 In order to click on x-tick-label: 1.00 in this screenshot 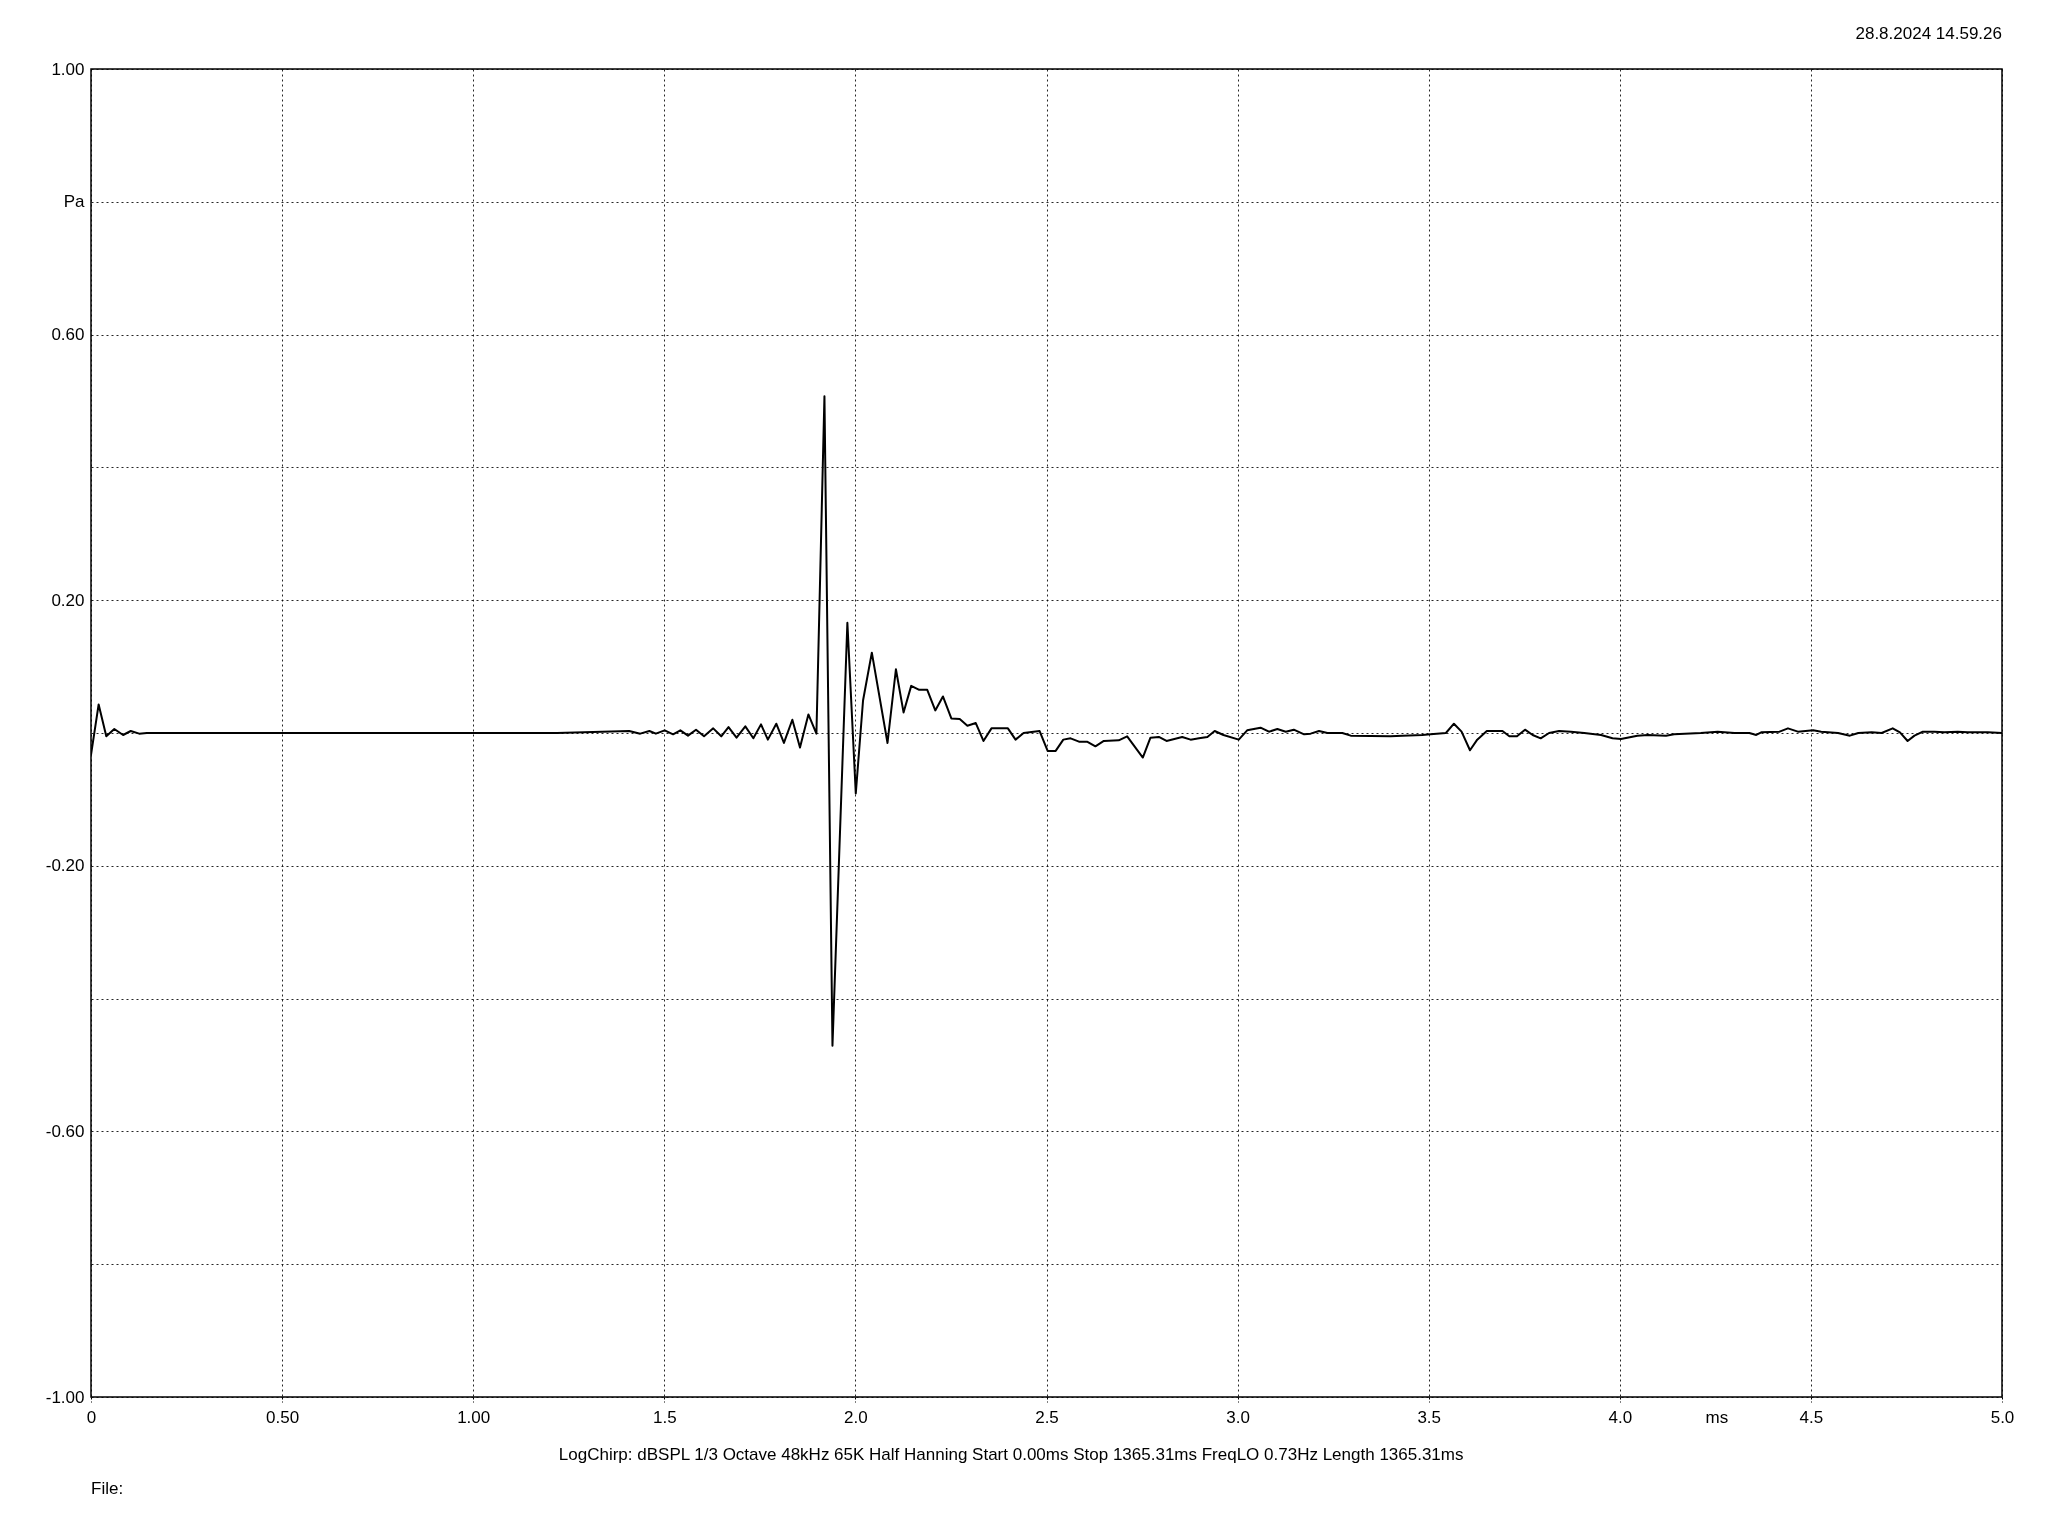, I will do `click(474, 1417)`.